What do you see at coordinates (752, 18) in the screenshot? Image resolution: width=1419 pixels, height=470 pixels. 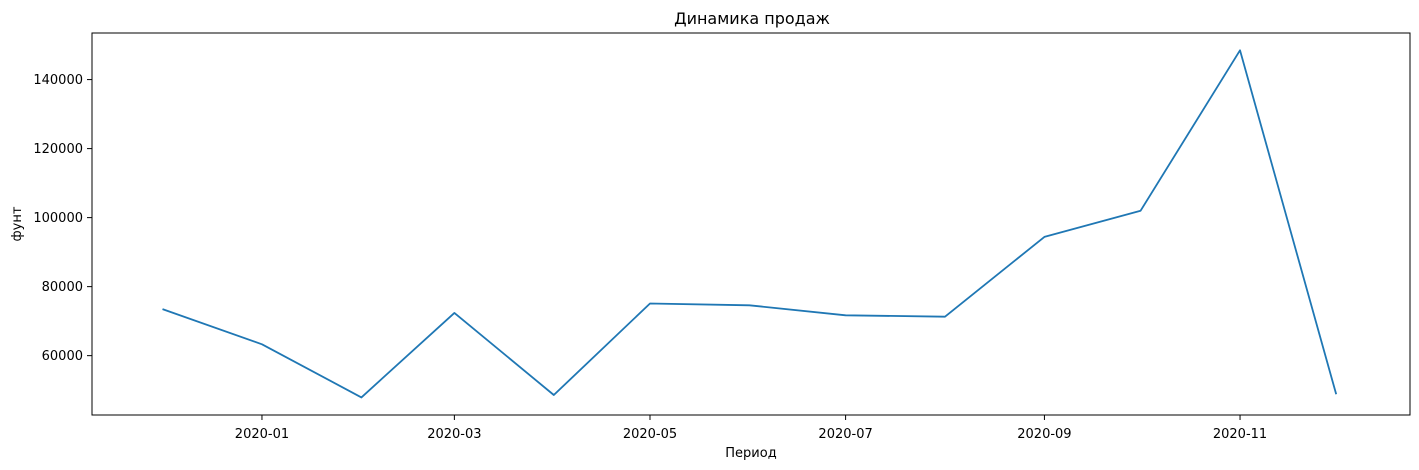 I see `chart-title: Динамика продаж` at bounding box center [752, 18].